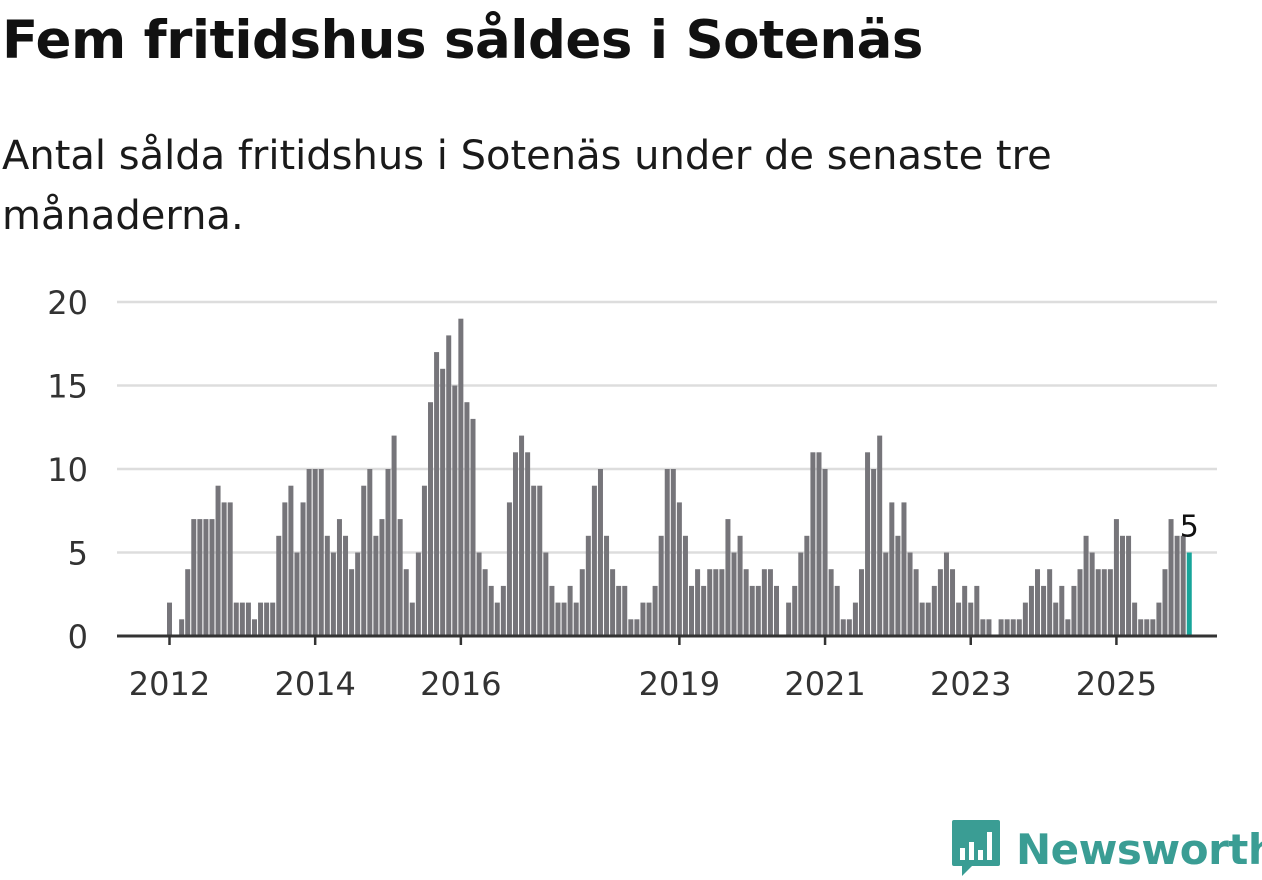  Describe the element at coordinates (1189, 527) in the screenshot. I see `last-value-label: 5` at that location.